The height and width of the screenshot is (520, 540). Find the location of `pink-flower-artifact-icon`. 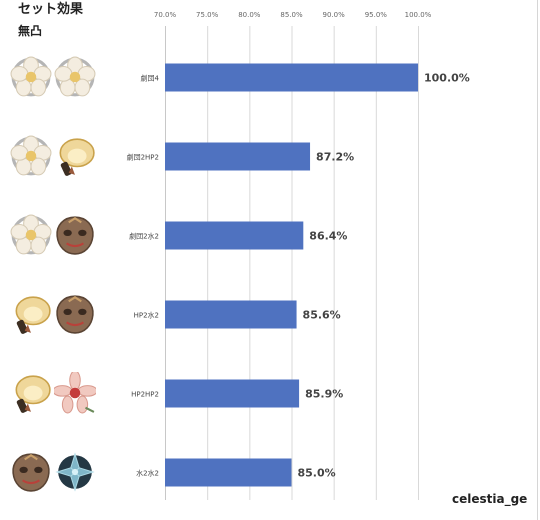

pink-flower-artifact-icon is located at coordinates (75, 392).